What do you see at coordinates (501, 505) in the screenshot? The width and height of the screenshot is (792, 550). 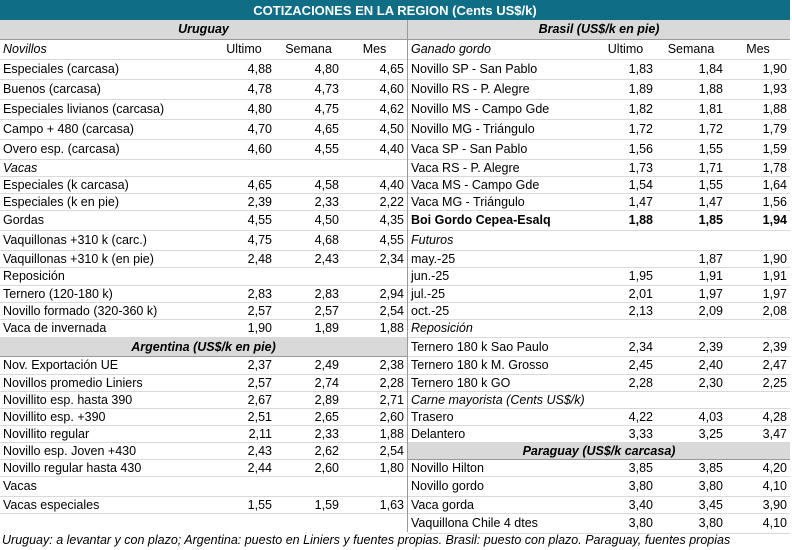 I see `row-label: Vaca gorda` at bounding box center [501, 505].